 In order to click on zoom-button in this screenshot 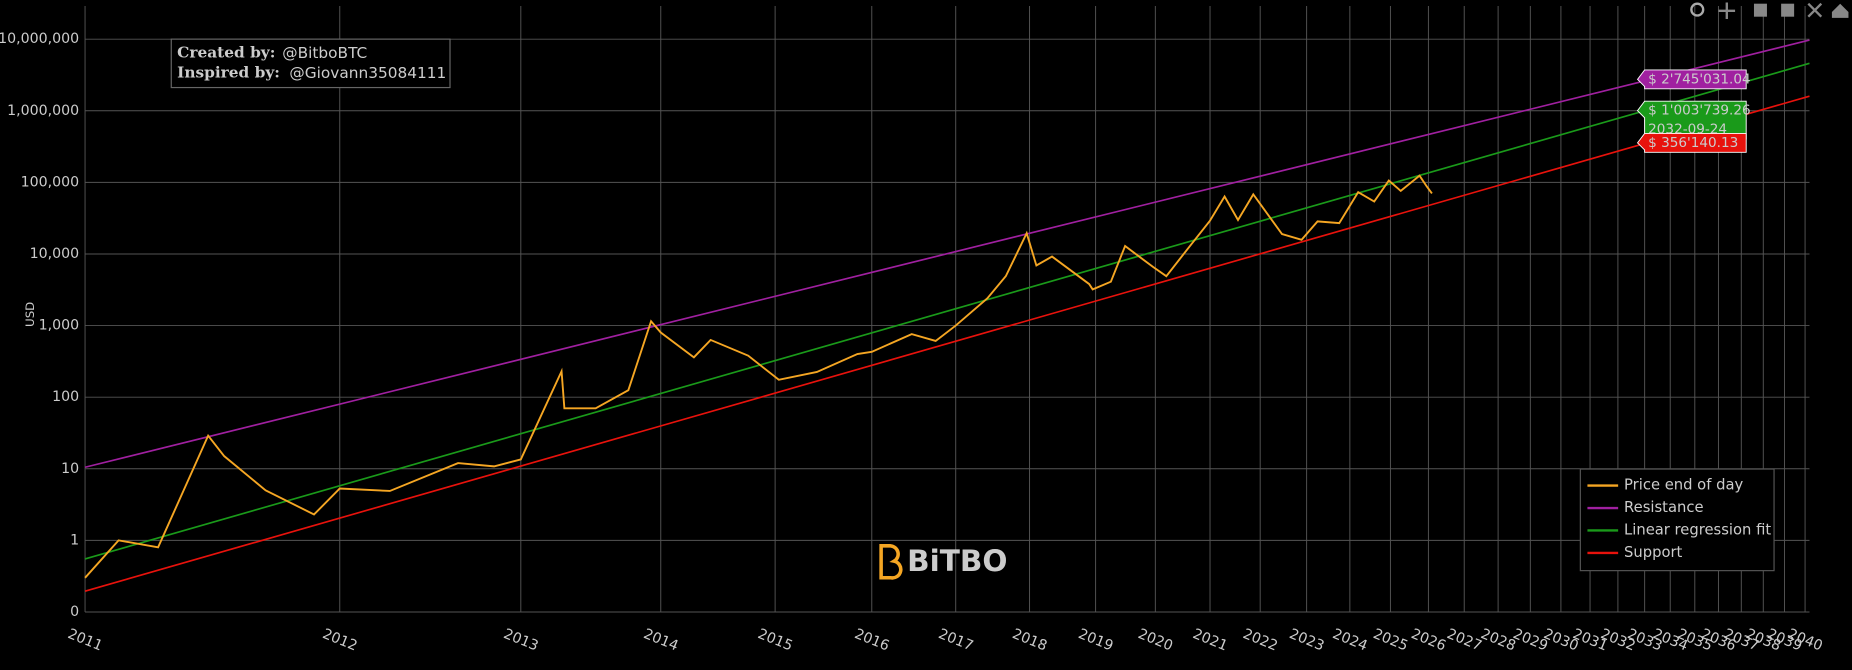, I will do `click(1697, 9)`.